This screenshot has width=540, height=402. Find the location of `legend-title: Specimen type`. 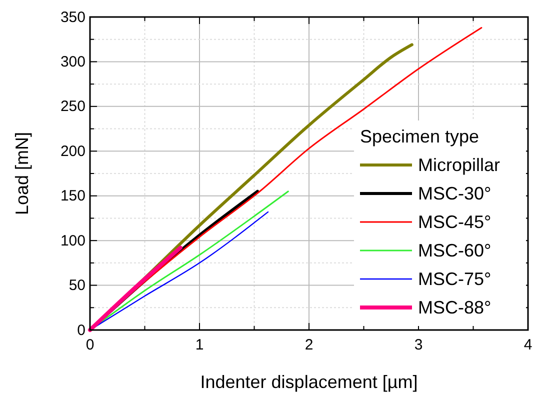

legend-title: Specimen type is located at coordinates (420, 136).